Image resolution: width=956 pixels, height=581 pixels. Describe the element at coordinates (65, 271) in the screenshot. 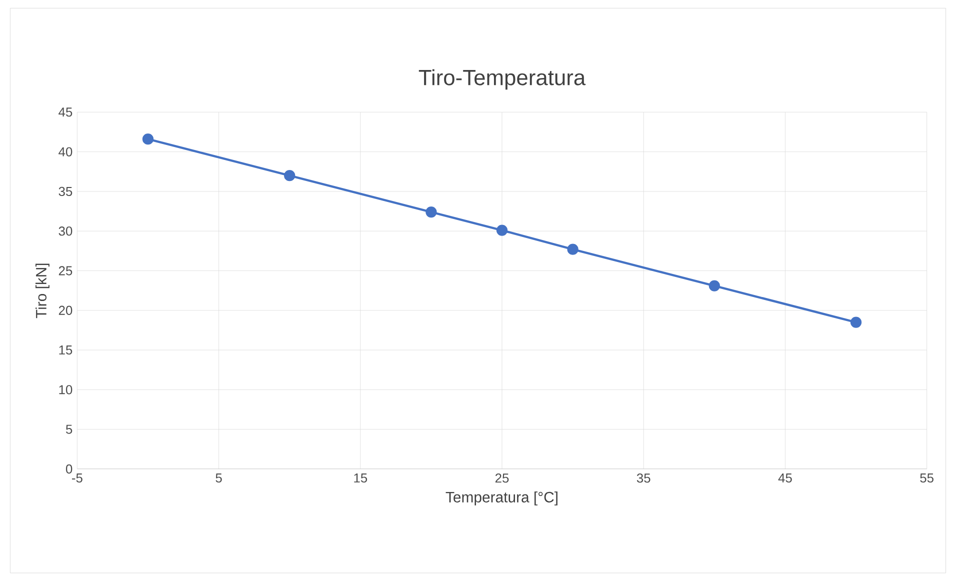

I see `y-tick-label: 25` at that location.